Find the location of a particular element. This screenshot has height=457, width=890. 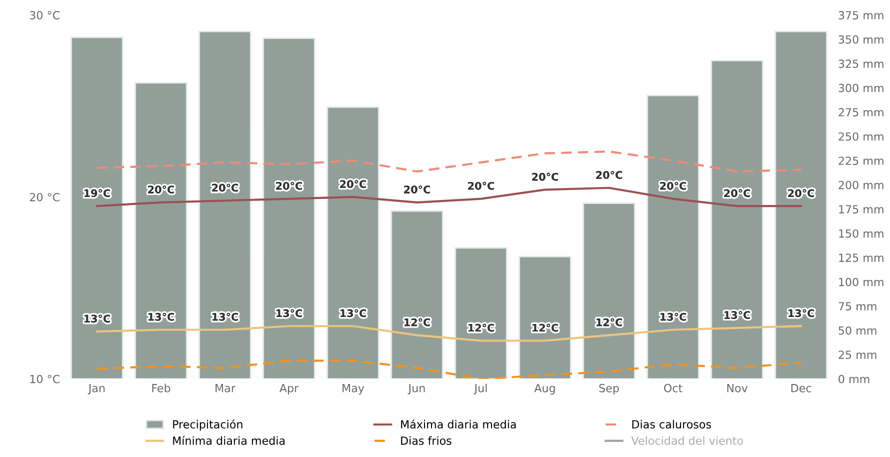

x-tick-label: Nov is located at coordinates (737, 388).